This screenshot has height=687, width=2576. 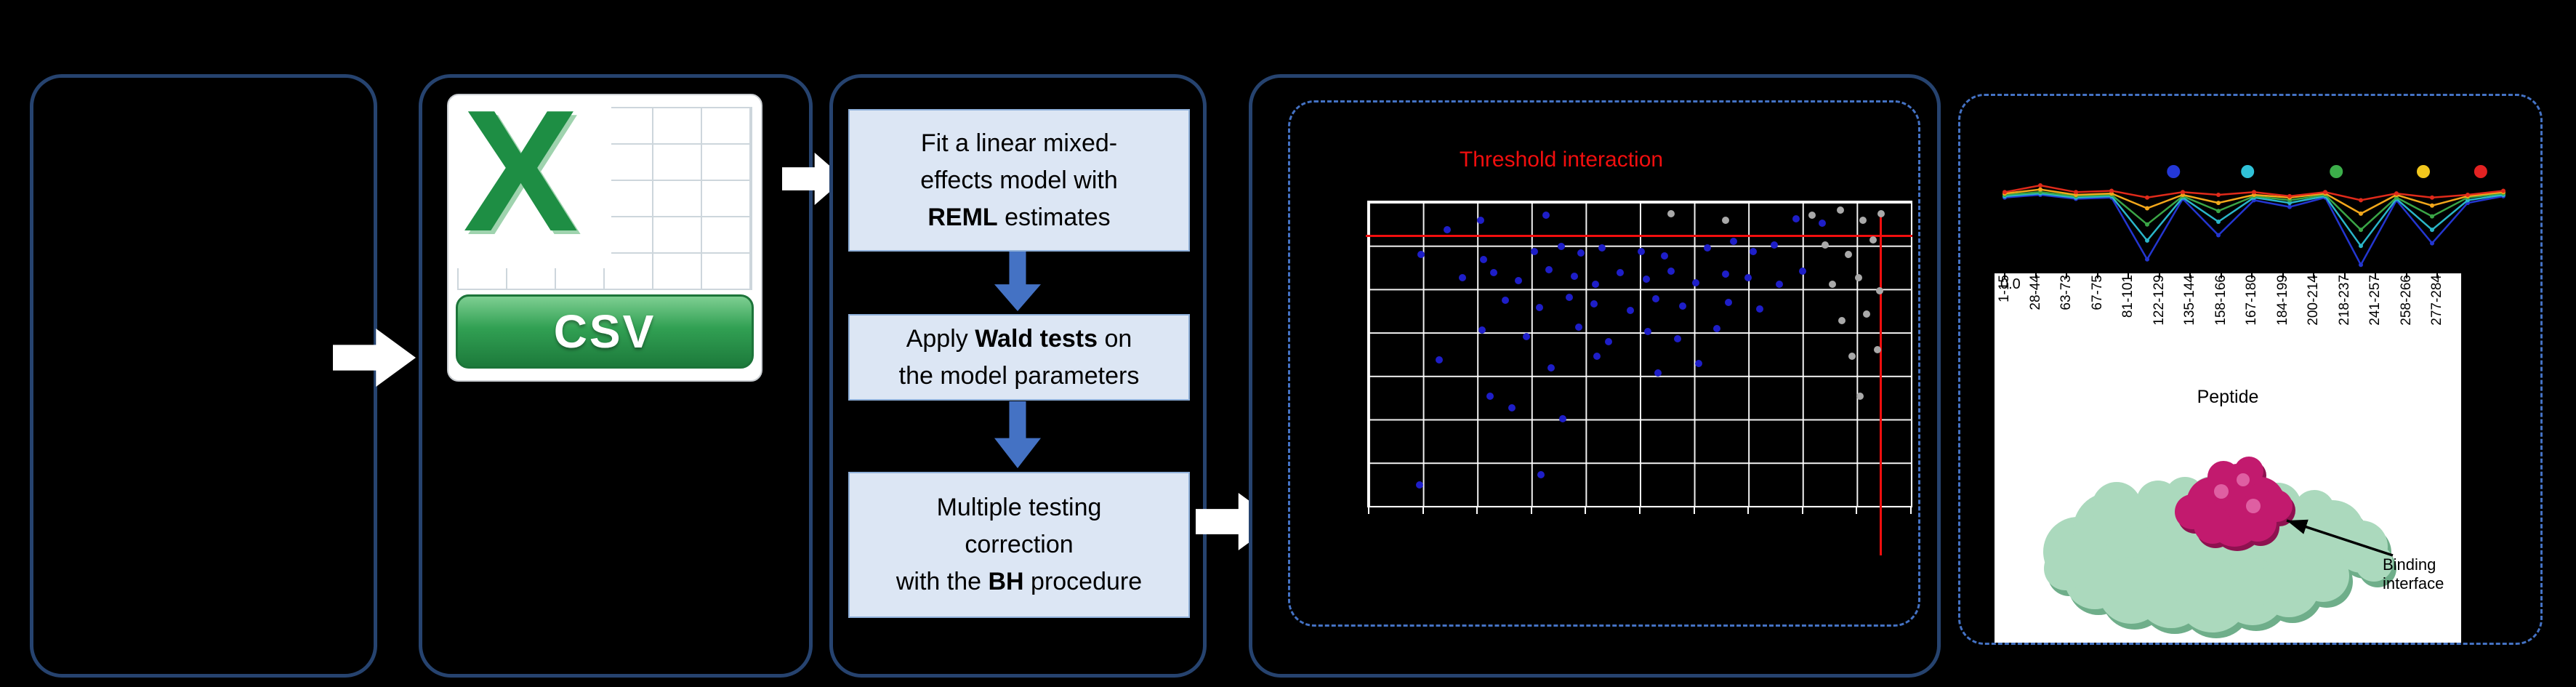 What do you see at coordinates (2251, 300) in the screenshot?
I see `peptide-label: 167-180` at bounding box center [2251, 300].